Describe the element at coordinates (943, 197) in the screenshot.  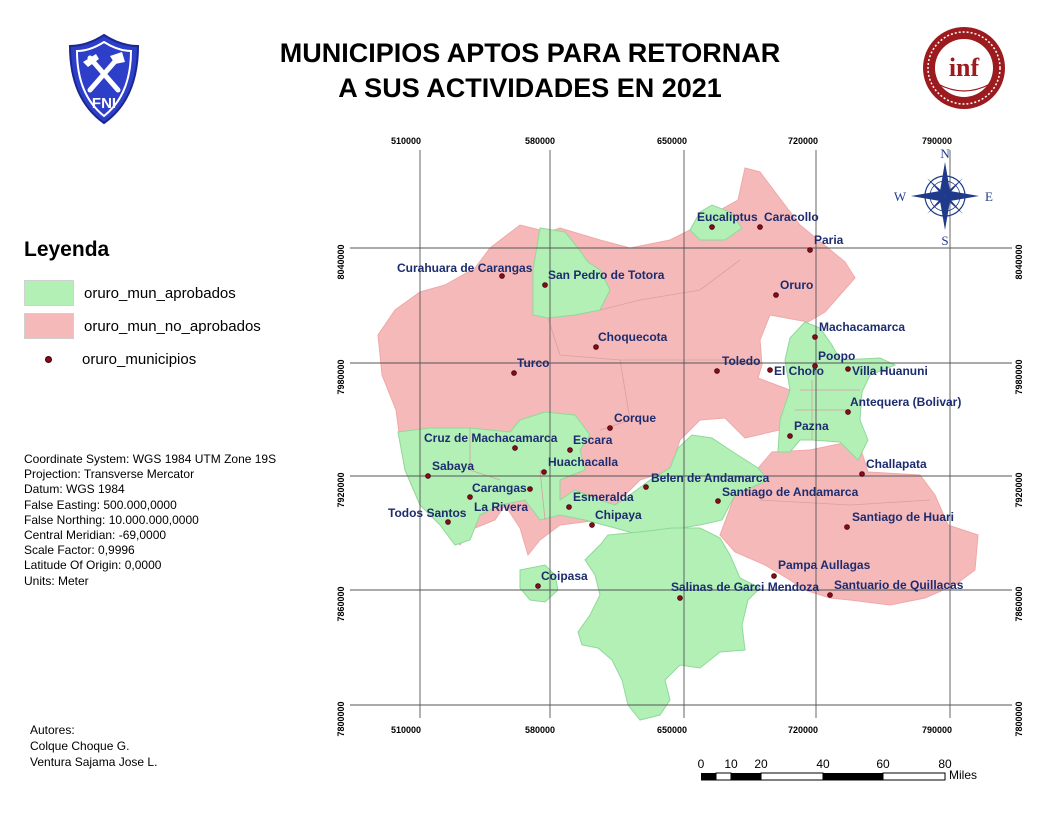
I see `compass-rose-icon: N S E W` at that location.